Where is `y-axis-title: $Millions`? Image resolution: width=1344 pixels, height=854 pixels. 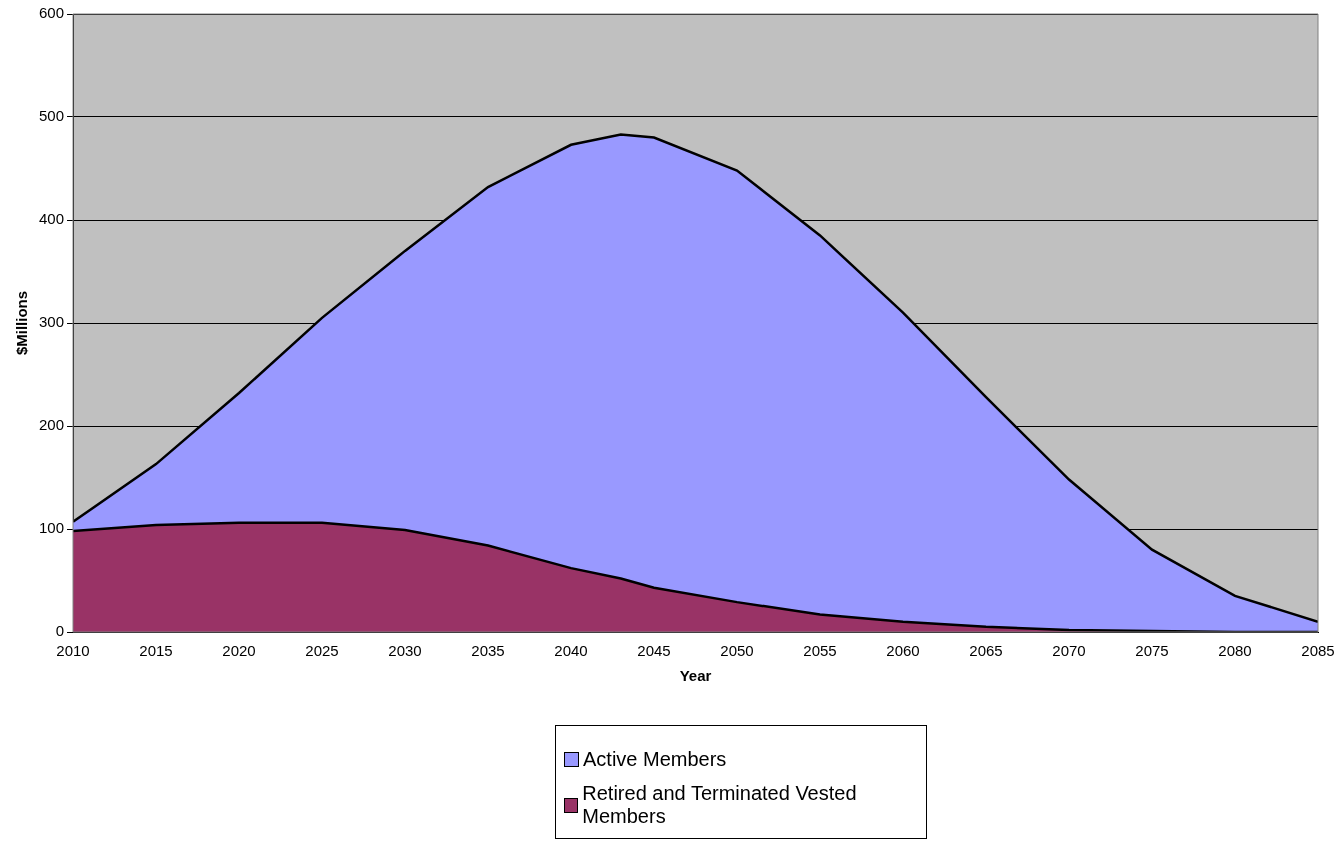
y-axis-title: $Millions is located at coordinates (22, 323).